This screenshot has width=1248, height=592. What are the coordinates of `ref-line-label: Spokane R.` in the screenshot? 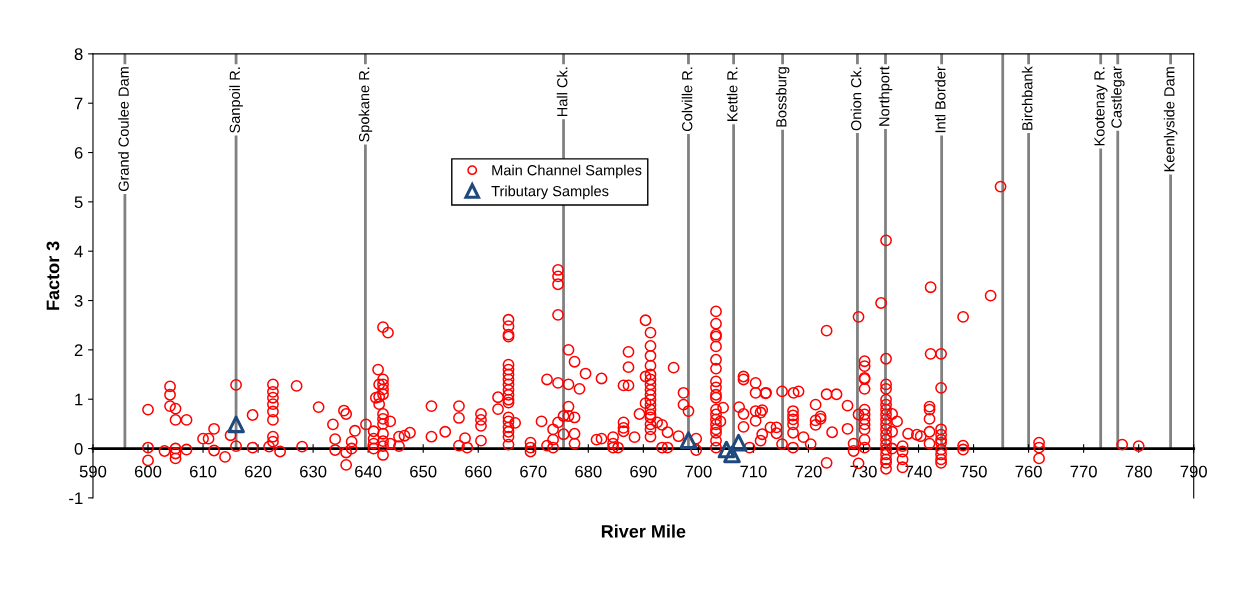 It's located at (365, 104).